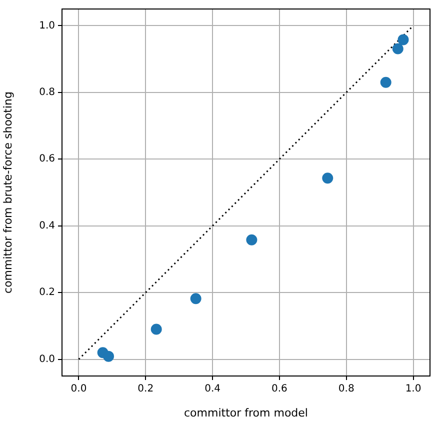 The width and height of the screenshot is (440, 432). I want to click on x-tick-label: 0.6, so click(280, 389).